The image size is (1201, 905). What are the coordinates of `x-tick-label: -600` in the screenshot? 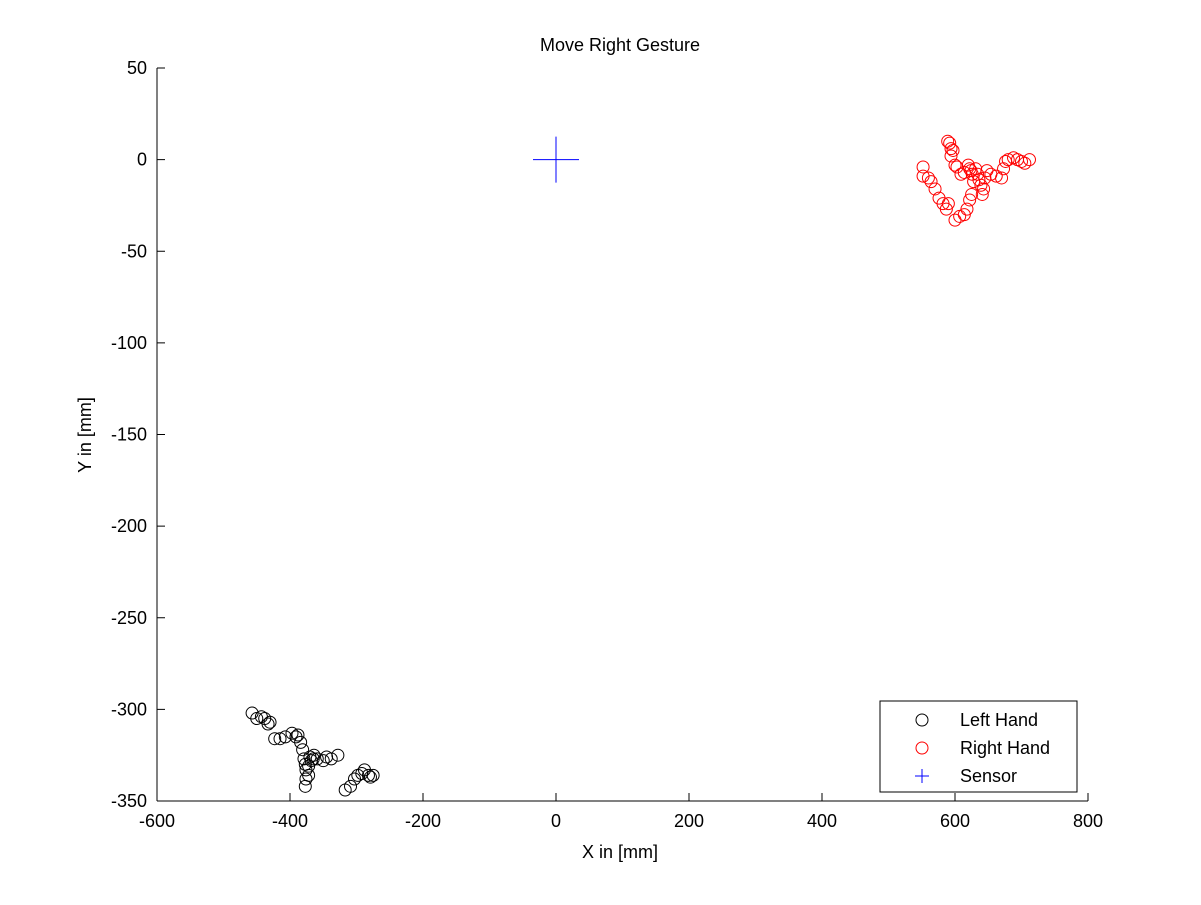 It's located at (157, 821).